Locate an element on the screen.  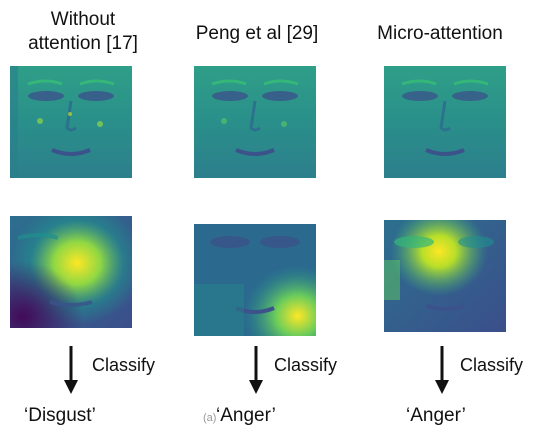
column-title-peng: Peng et al [29] is located at coordinates (257, 34).